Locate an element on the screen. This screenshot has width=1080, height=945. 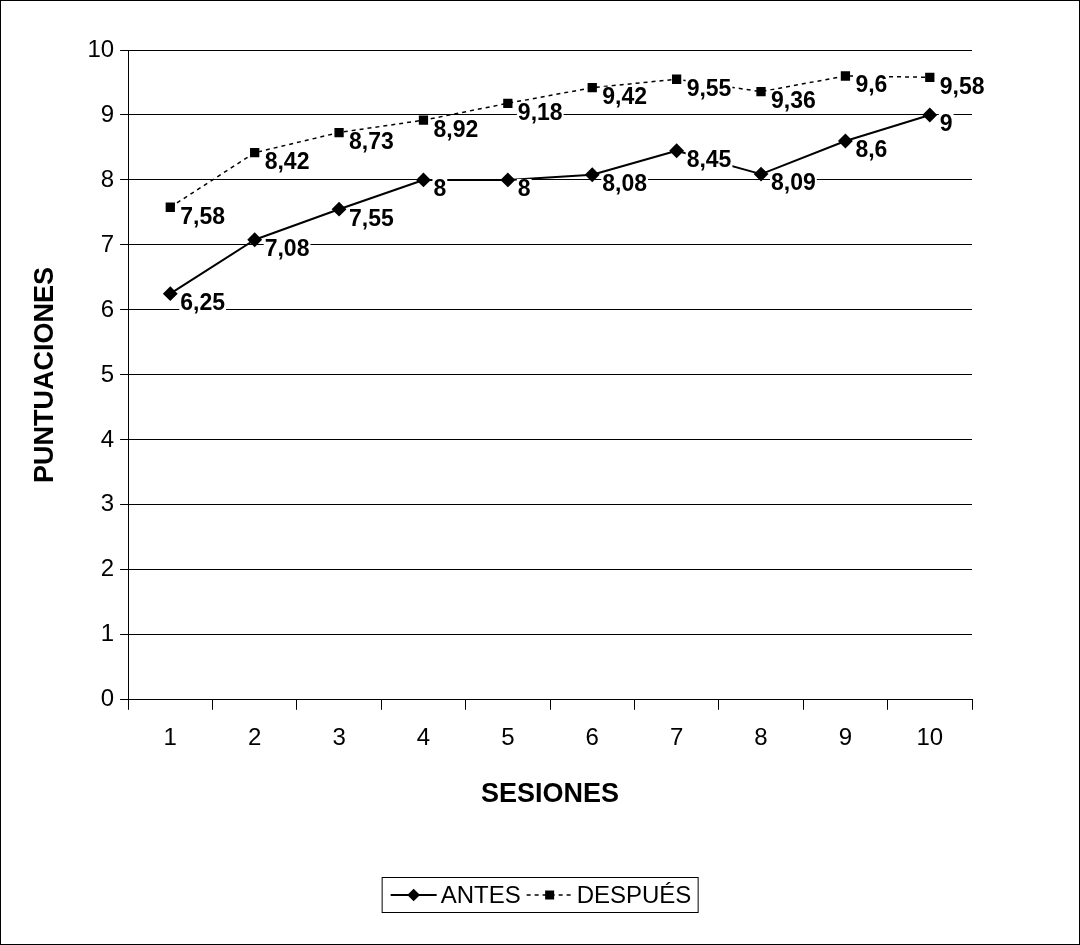
data-label: 9,42 is located at coordinates (625, 96).